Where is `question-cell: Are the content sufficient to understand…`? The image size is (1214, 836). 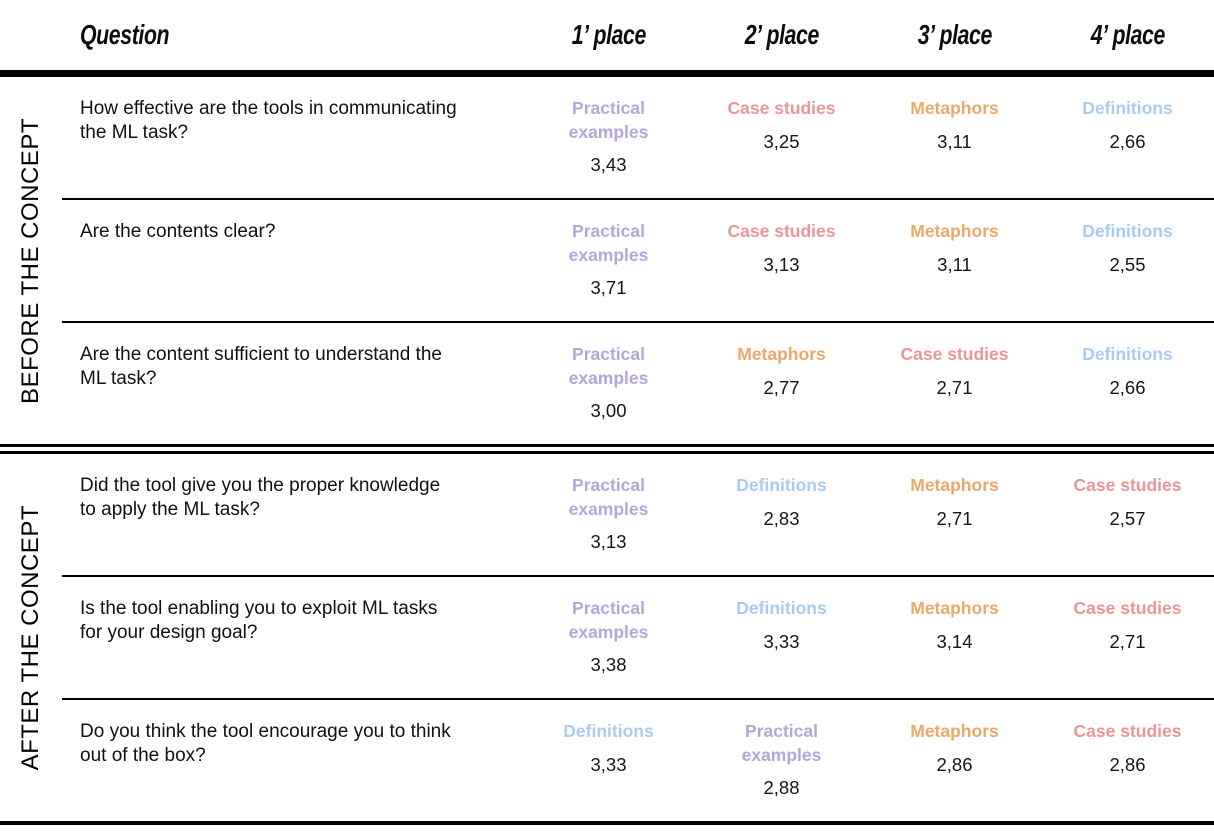
question-cell: Are the content sufficient to understand… is located at coordinates (292, 383).